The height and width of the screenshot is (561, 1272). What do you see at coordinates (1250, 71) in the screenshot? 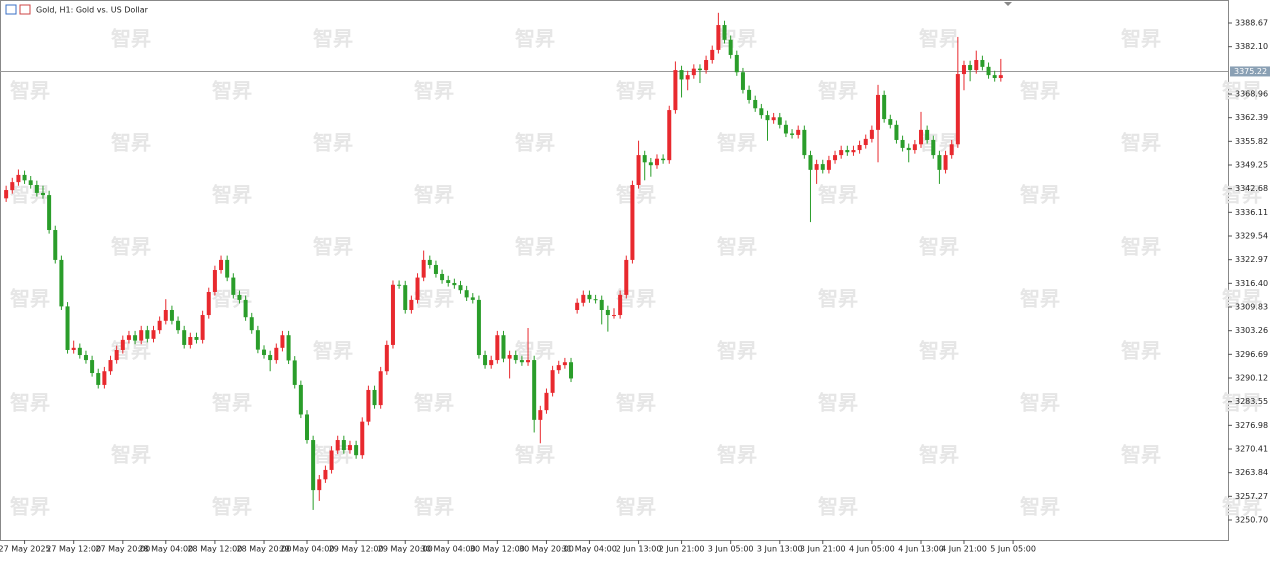
I see `price-label-box` at bounding box center [1250, 71].